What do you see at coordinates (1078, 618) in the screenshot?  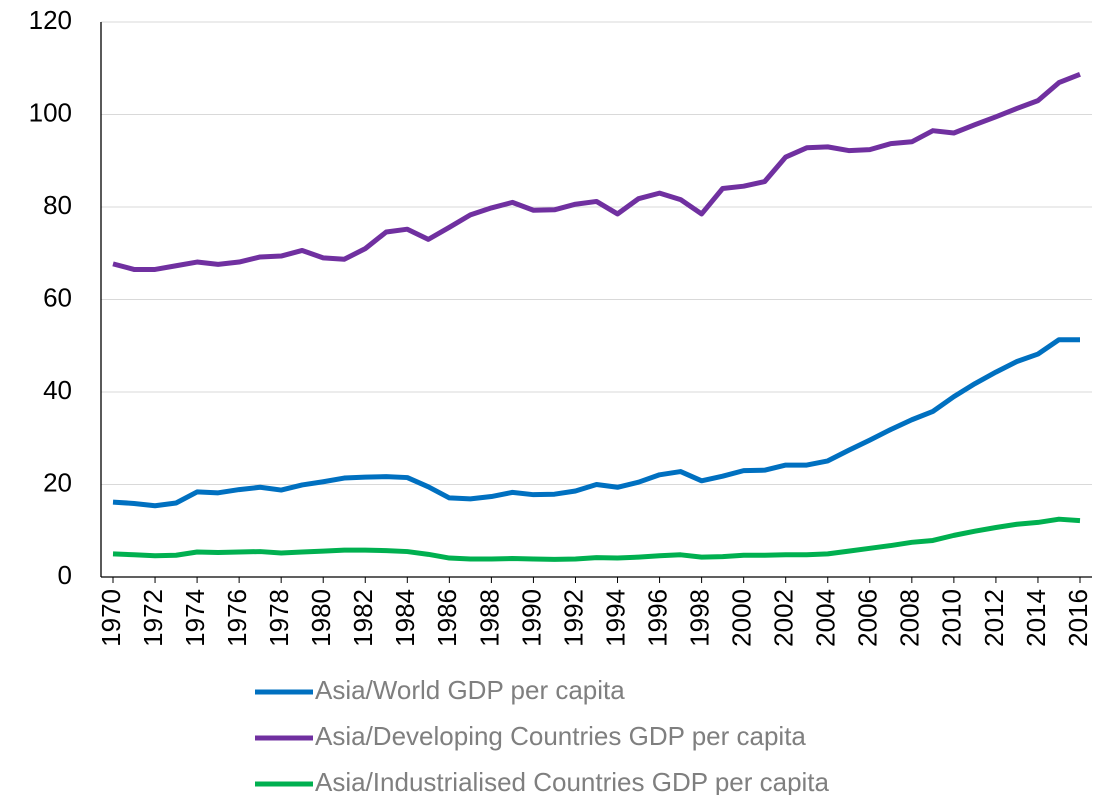 I see `x-tick-label: 2016` at bounding box center [1078, 618].